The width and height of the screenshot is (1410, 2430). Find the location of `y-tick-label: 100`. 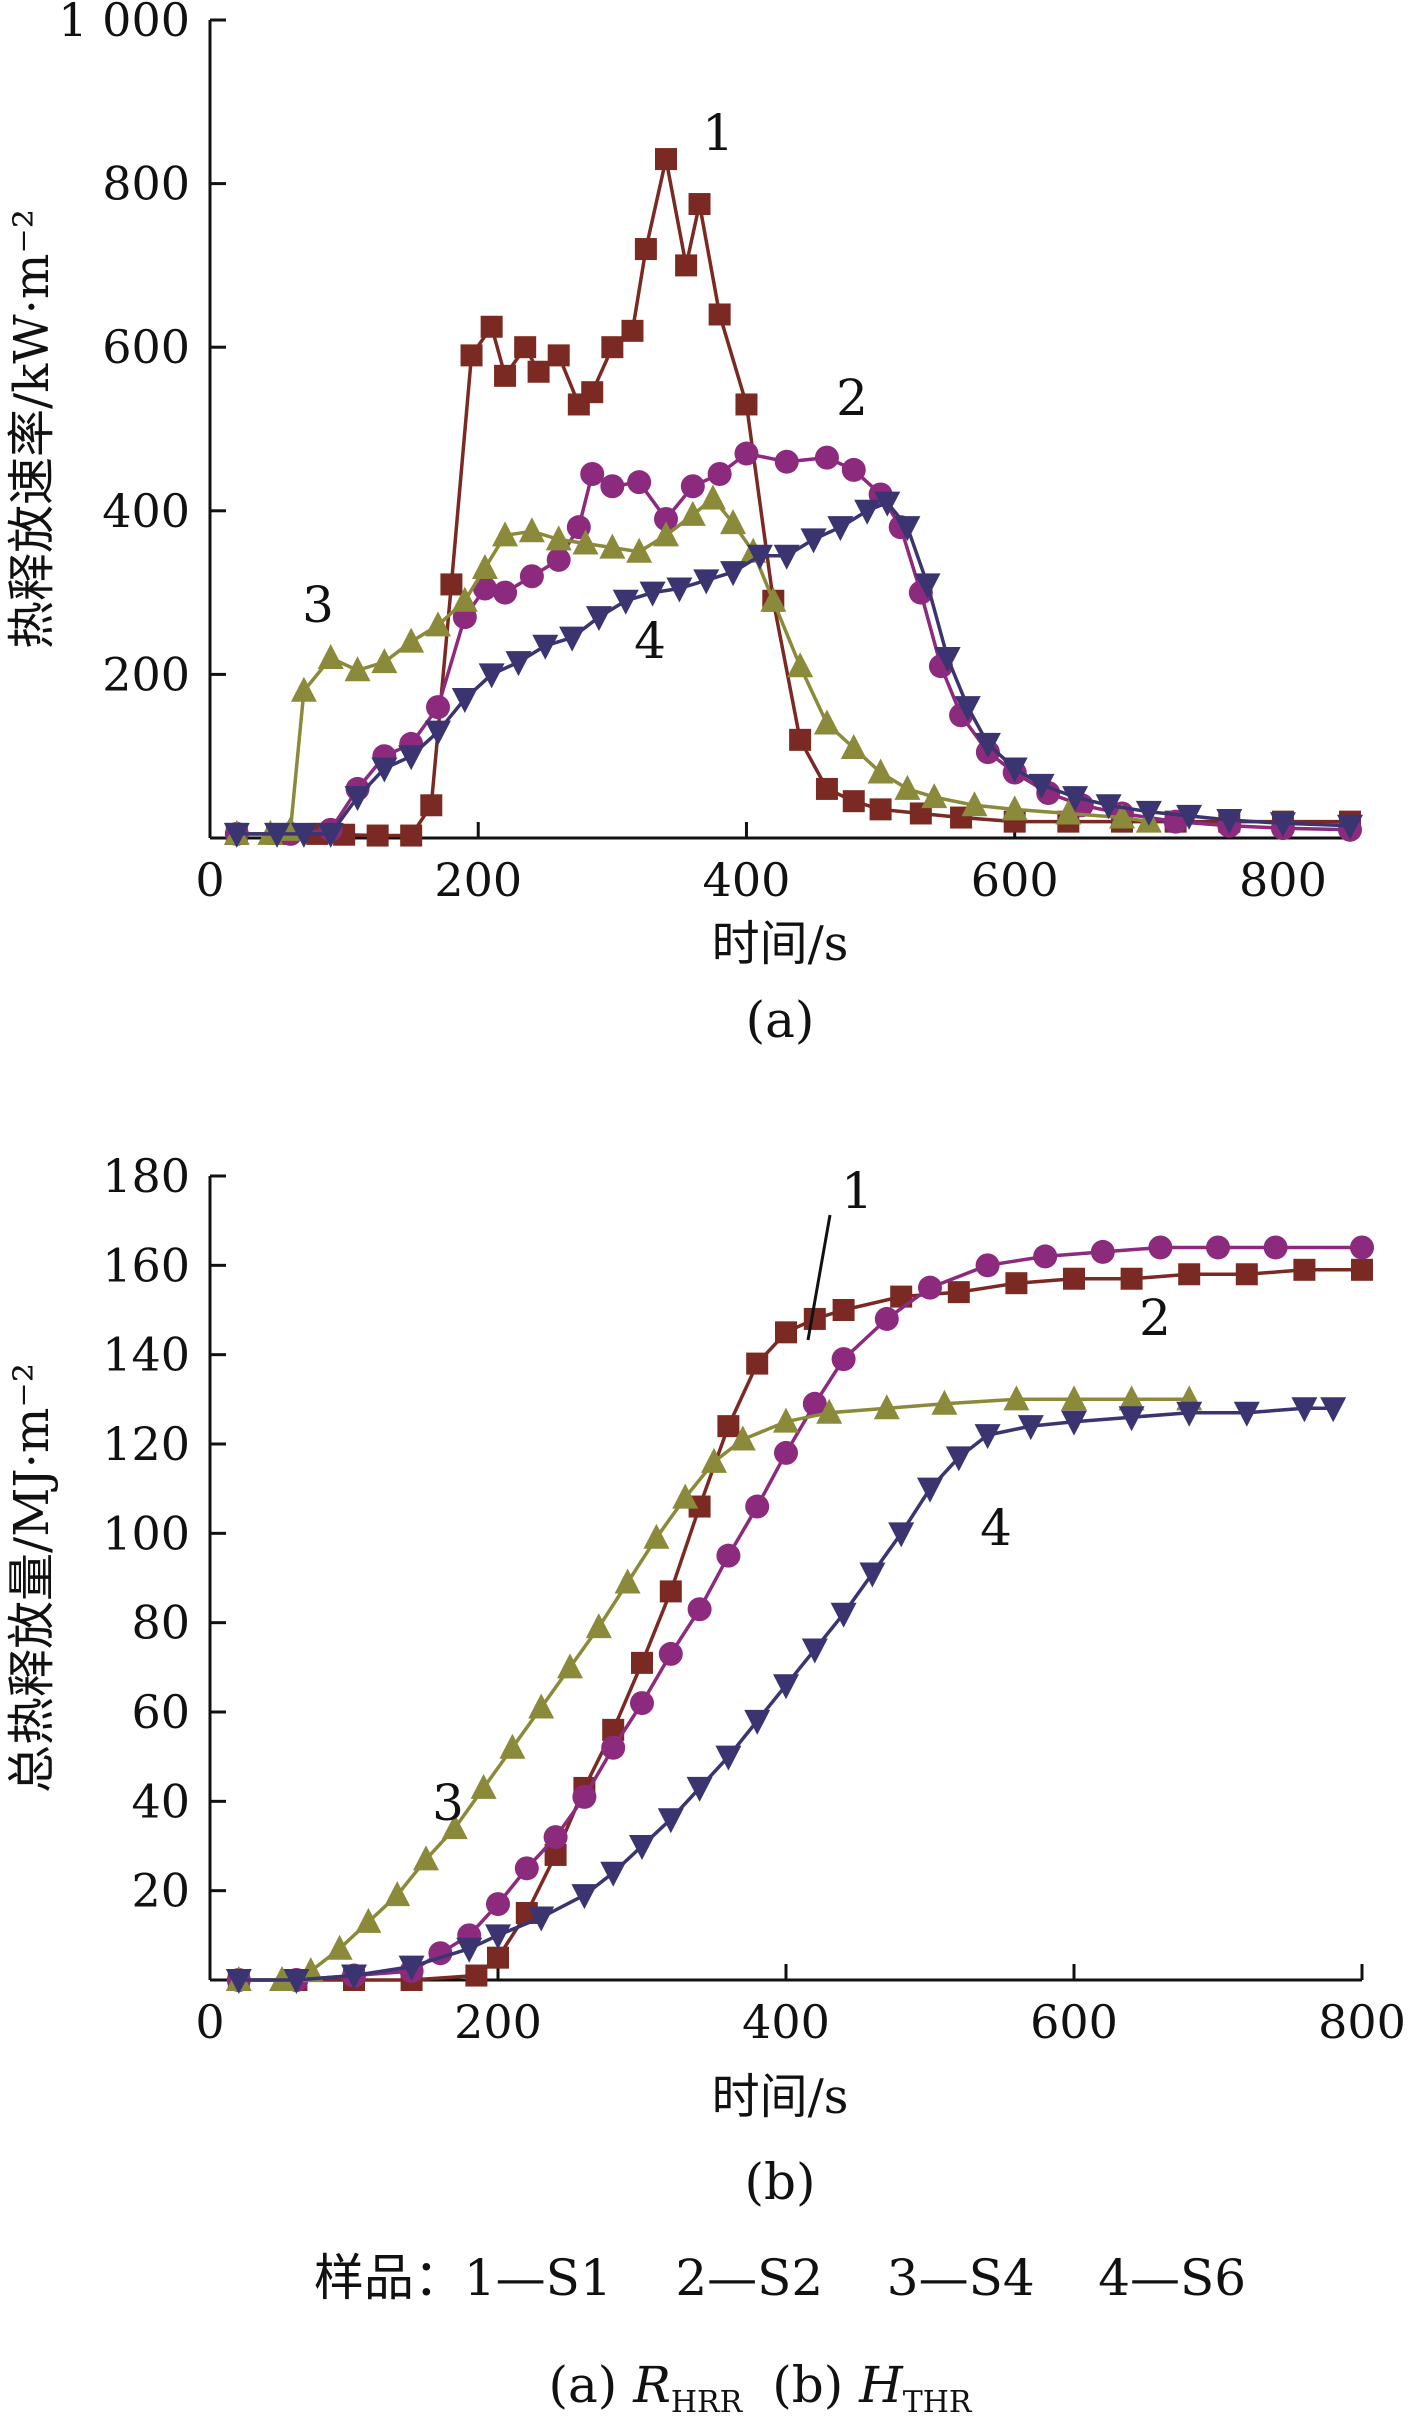

y-tick-label: 100 is located at coordinates (146, 1533).